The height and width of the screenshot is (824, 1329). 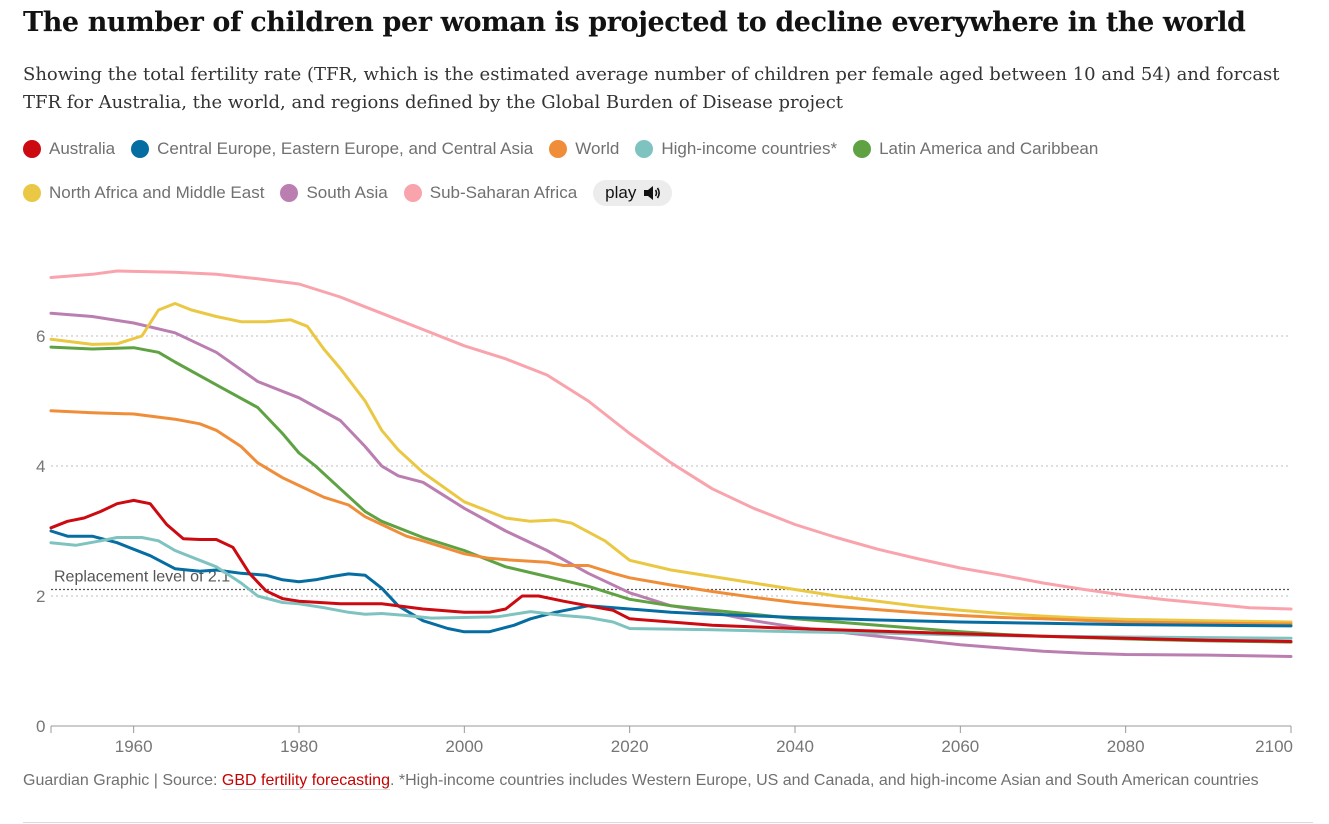 I want to click on legend-label-south-asia: South Asia, so click(x=347, y=192).